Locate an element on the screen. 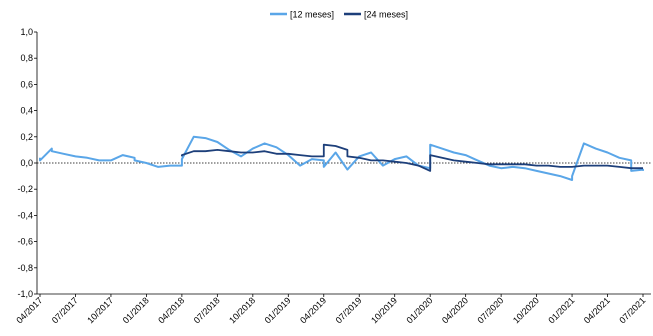  y-axis-ticks: 1,0 0,8 0,6 0,4 0,2 0,0 -0,2 -0,4 -0,6 -0,8 -1,0 is located at coordinates (27, 163).